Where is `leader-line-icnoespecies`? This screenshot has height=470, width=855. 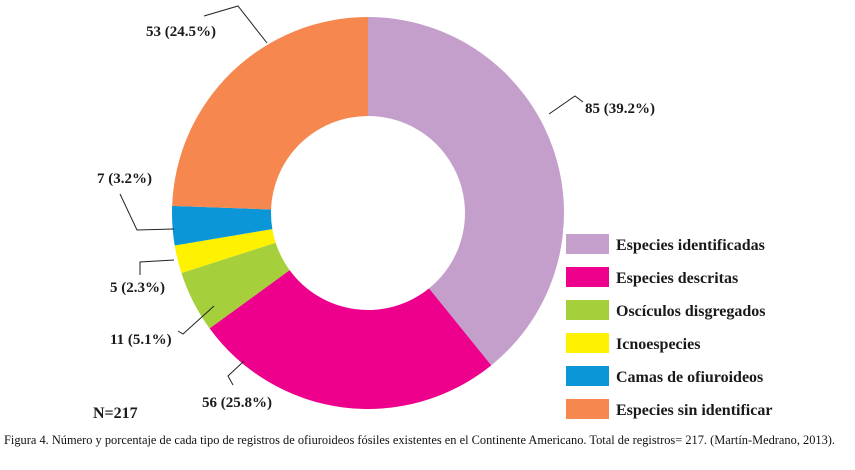 leader-line-icnoespecies is located at coordinates (157, 267).